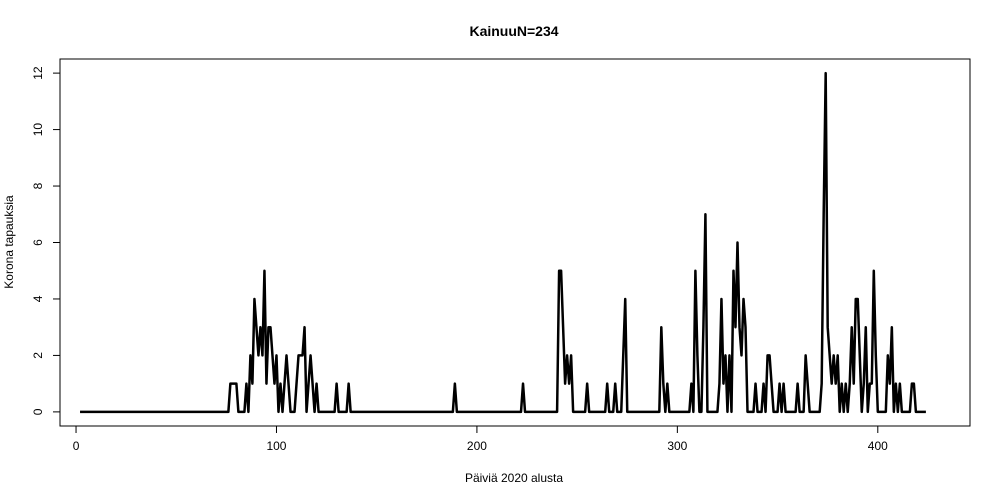 The image size is (1000, 500). What do you see at coordinates (276, 446) in the screenshot?
I see `x-tick-label: 100` at bounding box center [276, 446].